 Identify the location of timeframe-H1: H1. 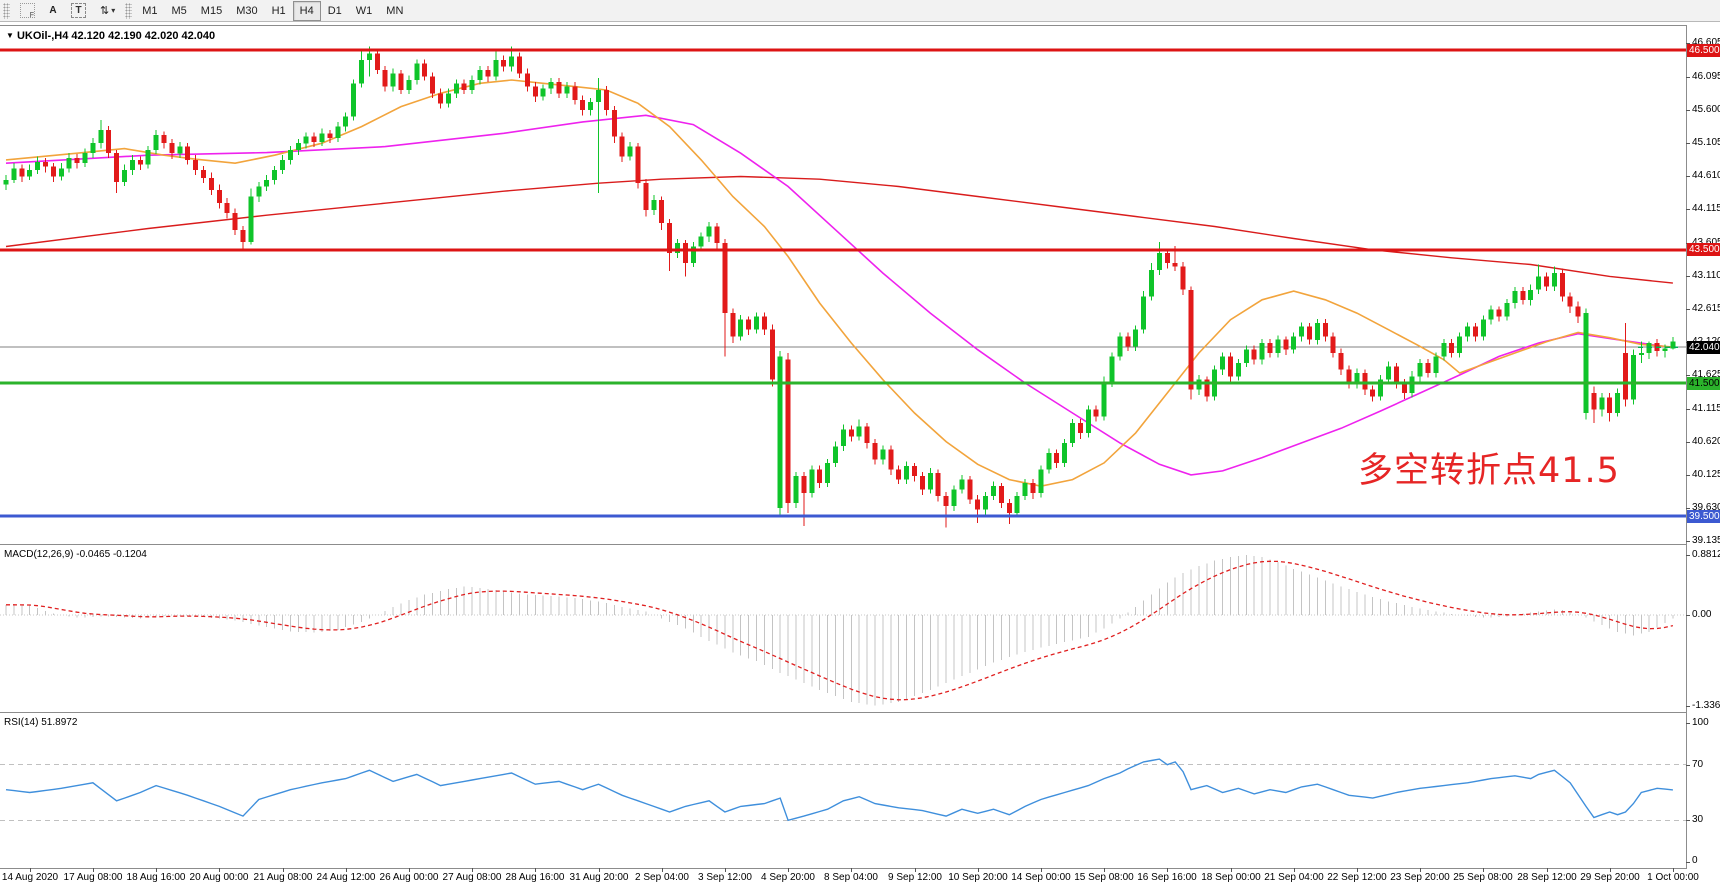
(278, 10).